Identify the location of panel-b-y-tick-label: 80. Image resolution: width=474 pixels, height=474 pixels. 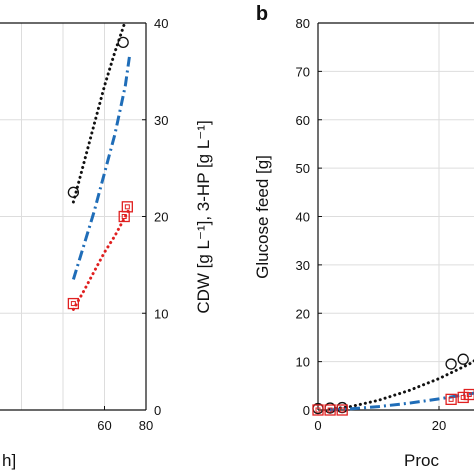
(303, 23).